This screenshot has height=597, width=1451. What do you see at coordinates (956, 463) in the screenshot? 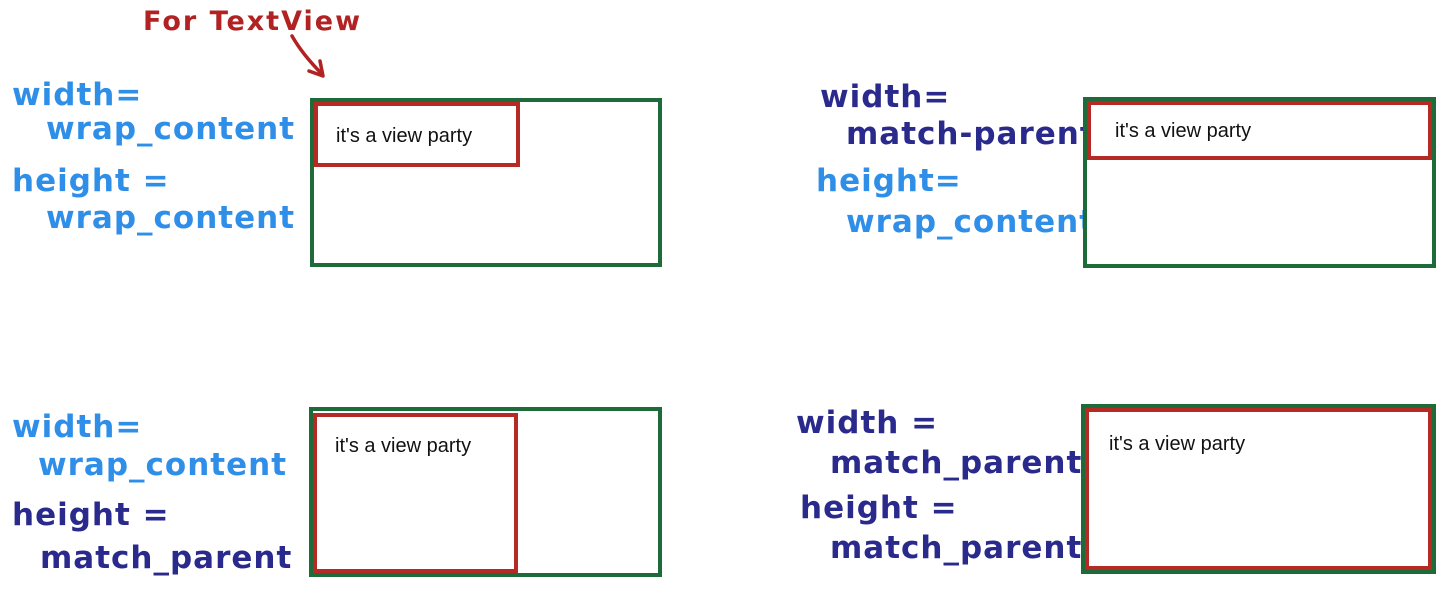
I see `width-value: match_parent` at bounding box center [956, 463].